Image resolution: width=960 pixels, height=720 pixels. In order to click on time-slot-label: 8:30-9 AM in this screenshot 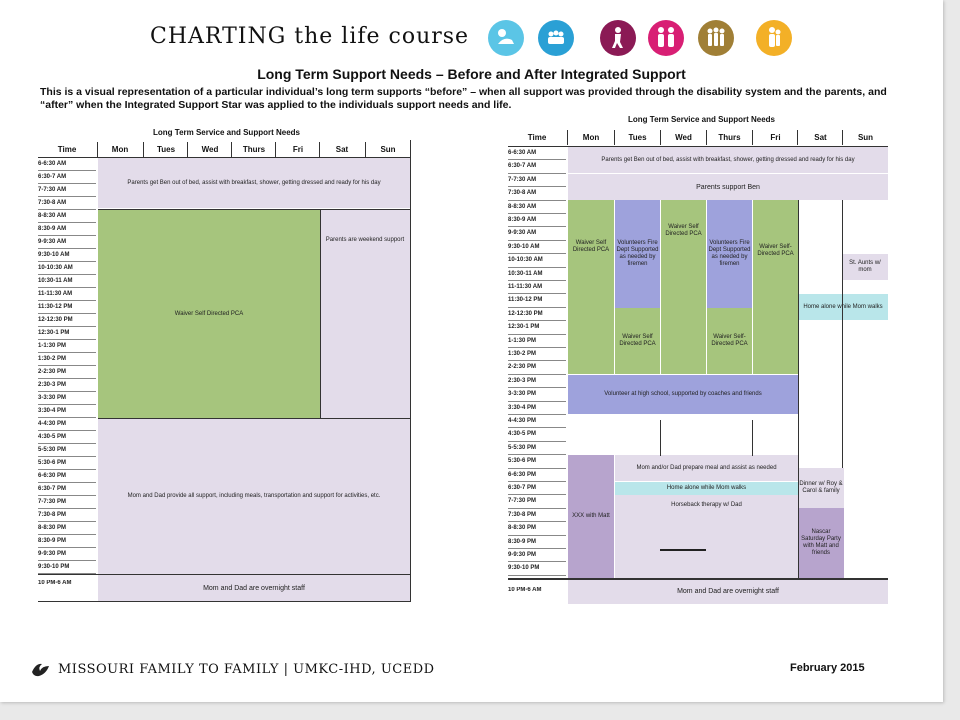, I will do `click(67, 229)`.